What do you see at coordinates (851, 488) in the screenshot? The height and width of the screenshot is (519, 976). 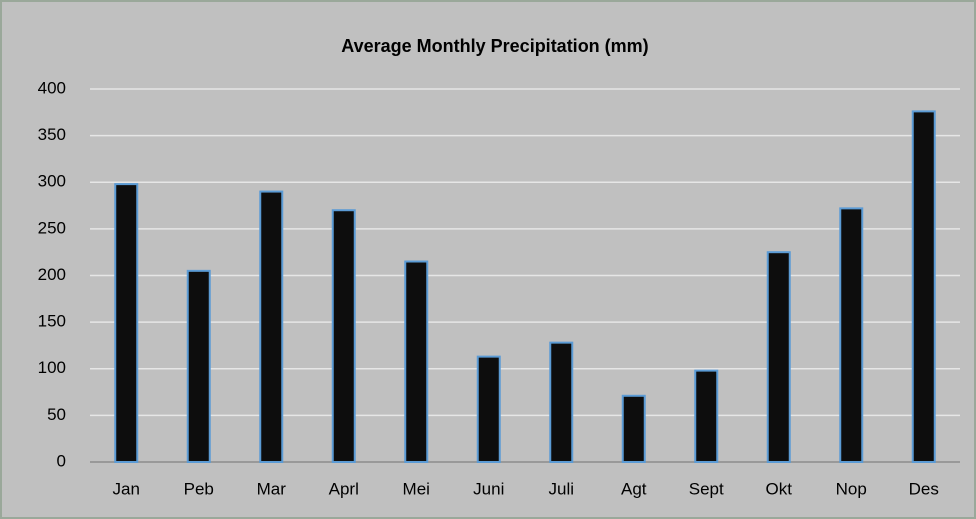 I see `x-tick-label: Nop` at bounding box center [851, 488].